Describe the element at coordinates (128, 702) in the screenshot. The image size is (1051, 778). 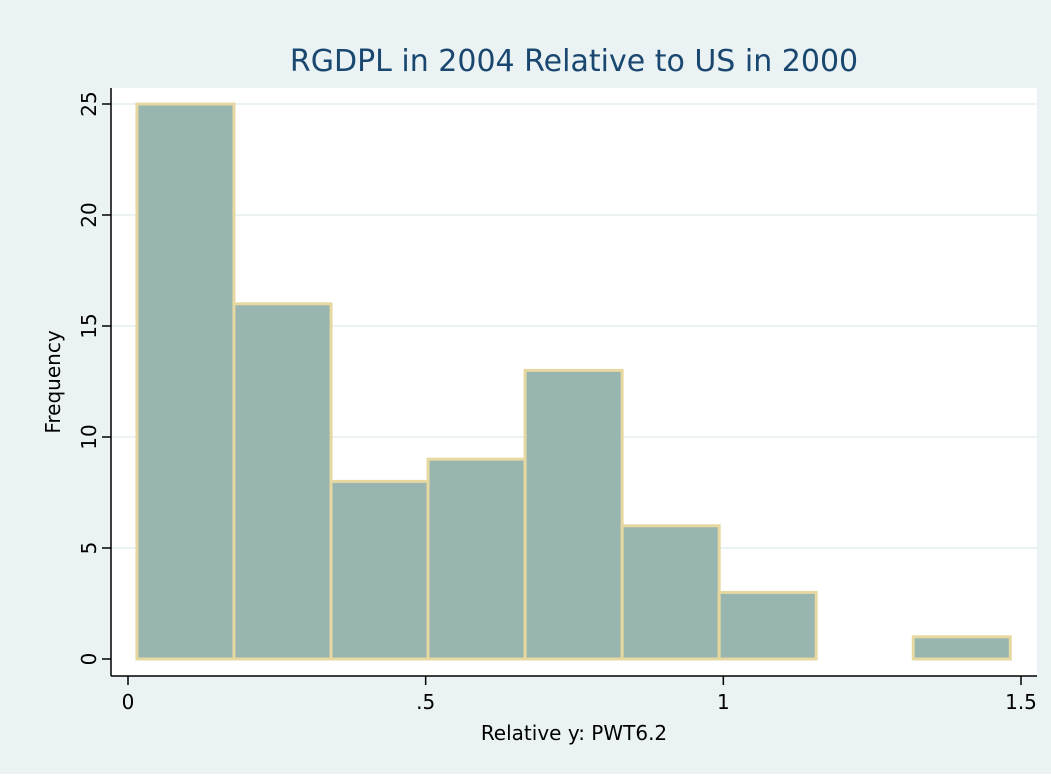
I see `x-tick-label: 0` at that location.